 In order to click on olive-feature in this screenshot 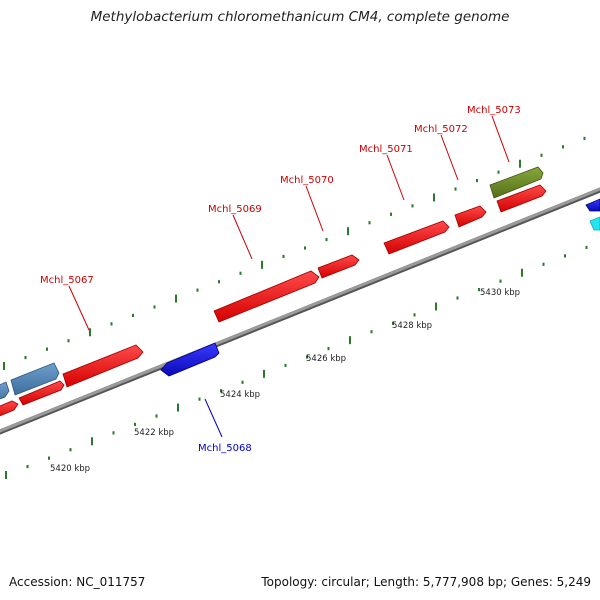, I will do `click(516, 182)`.